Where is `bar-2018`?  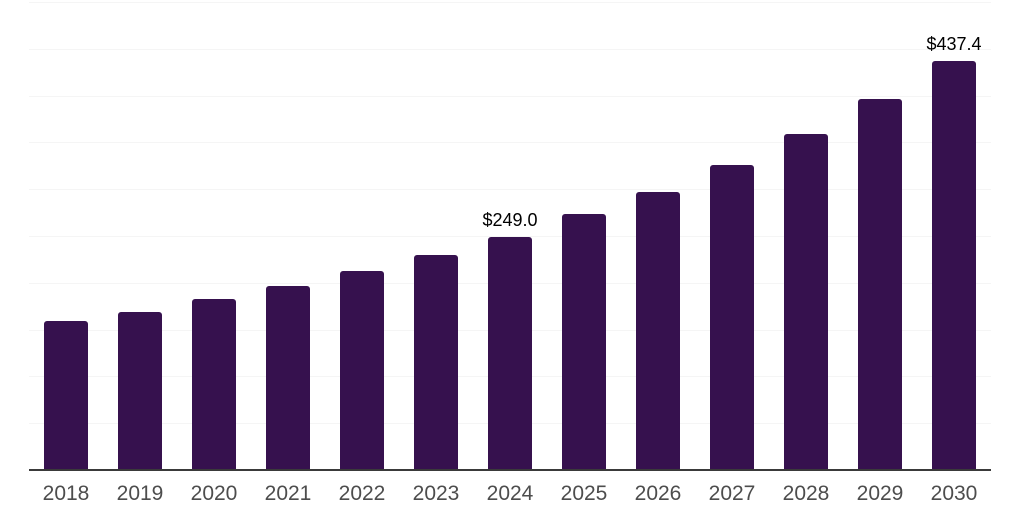
bar-2018 is located at coordinates (66, 395).